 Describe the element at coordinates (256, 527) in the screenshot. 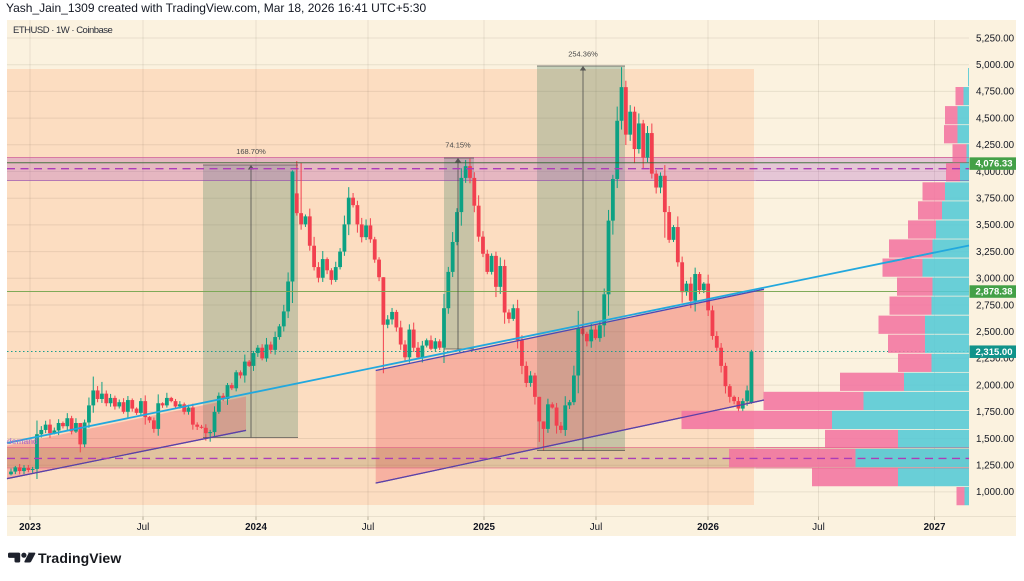

I see `svg-text: 2024` at that location.